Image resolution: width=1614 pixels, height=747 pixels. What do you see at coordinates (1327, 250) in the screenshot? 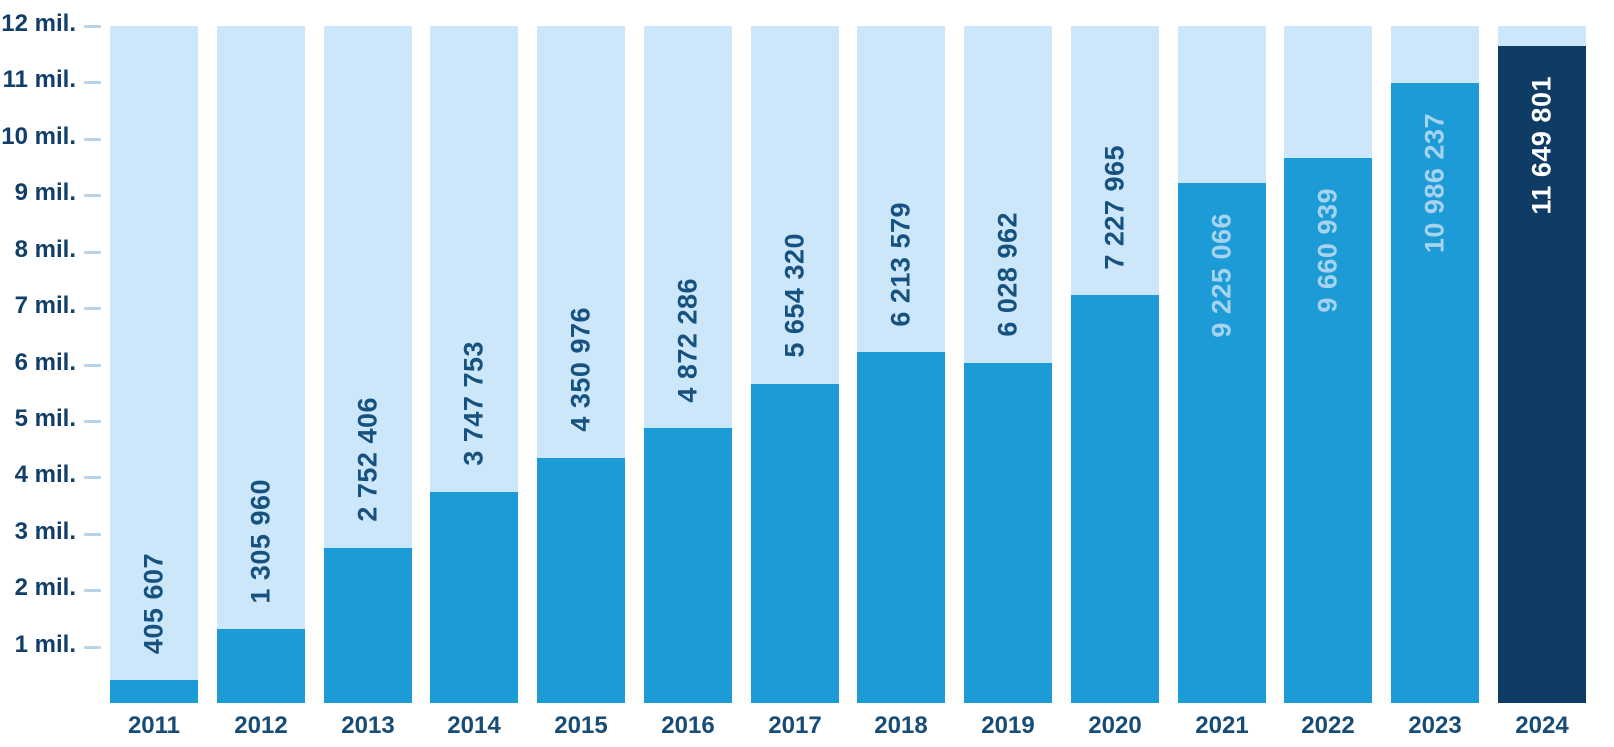
I see `bar-value-label: 9 660 939` at bounding box center [1327, 250].